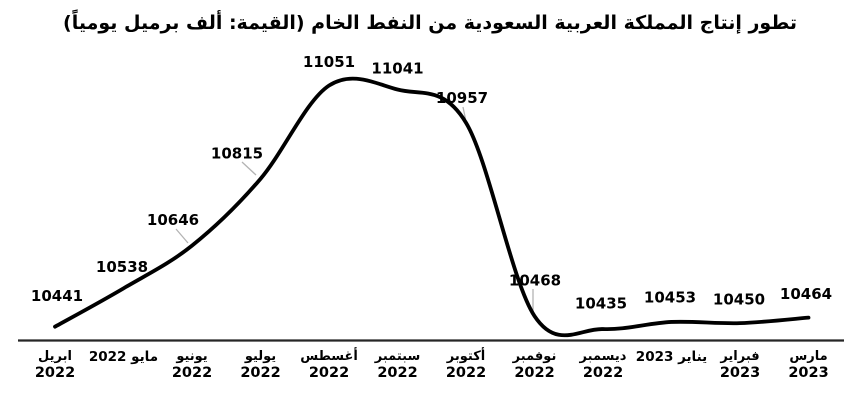  I want to click on data-label: 10464, so click(806, 294).